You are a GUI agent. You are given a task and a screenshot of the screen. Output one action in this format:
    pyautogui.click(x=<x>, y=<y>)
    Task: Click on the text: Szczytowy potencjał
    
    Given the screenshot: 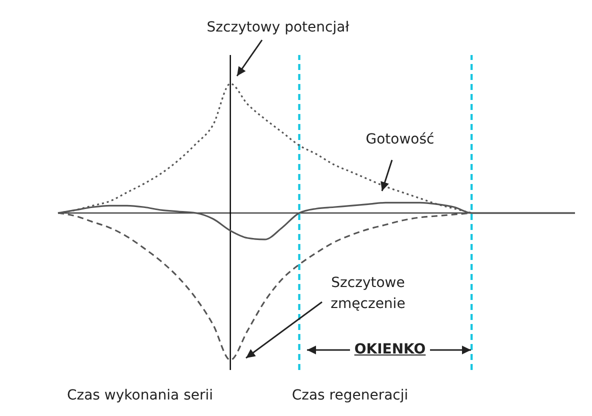 What is the action you would take?
    pyautogui.click(x=278, y=28)
    